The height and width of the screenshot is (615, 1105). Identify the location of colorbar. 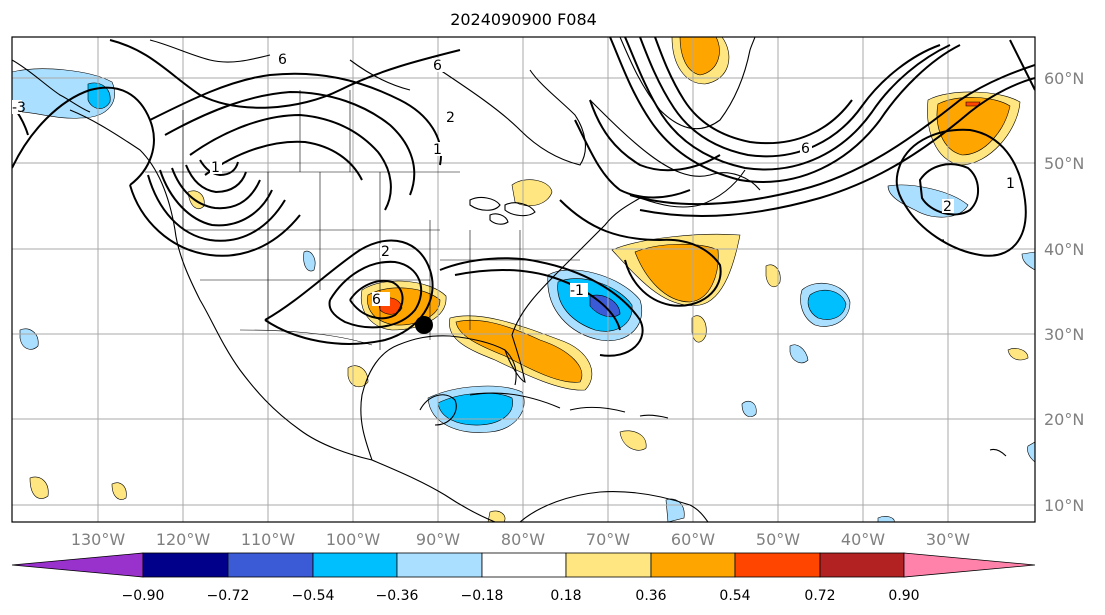
(523, 565).